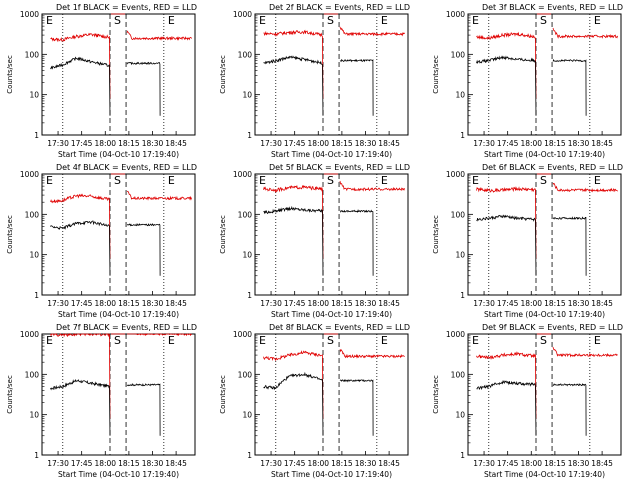 The height and width of the screenshot is (484, 640). I want to click on chart-title: Det 7f BLACK = Events, RED = LLD, so click(126, 327).